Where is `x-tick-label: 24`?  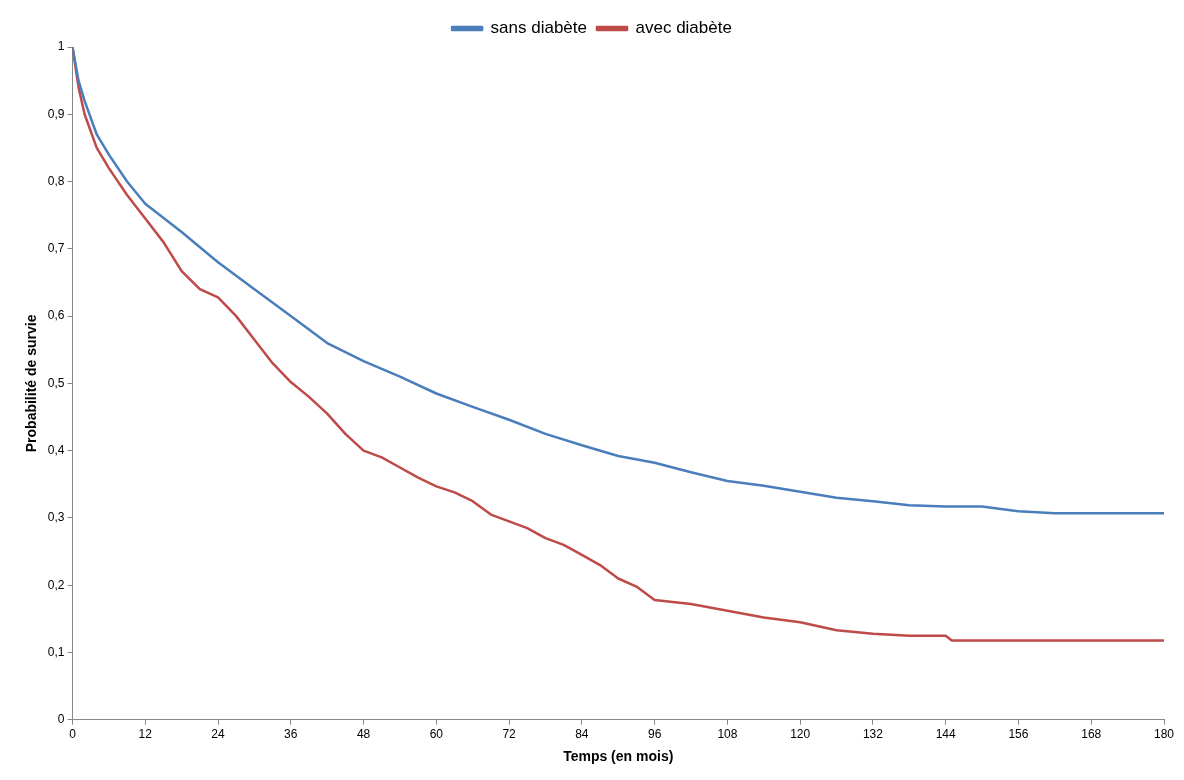 x-tick-label: 24 is located at coordinates (218, 734).